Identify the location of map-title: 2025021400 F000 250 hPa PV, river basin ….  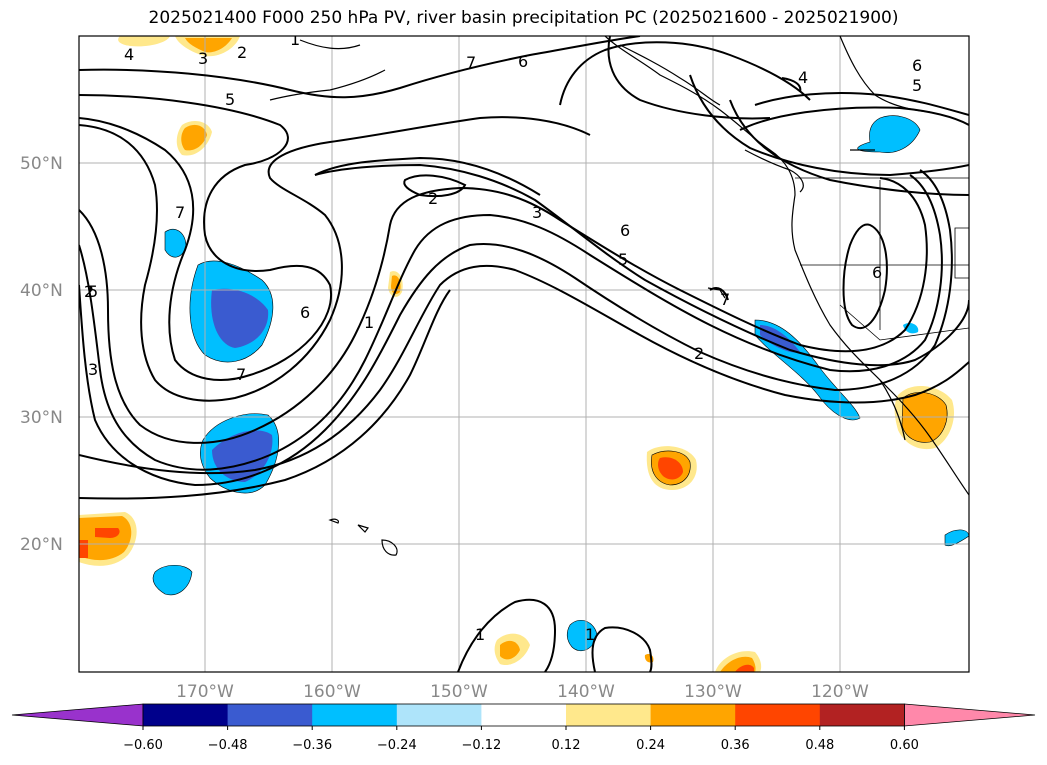
(523, 18).